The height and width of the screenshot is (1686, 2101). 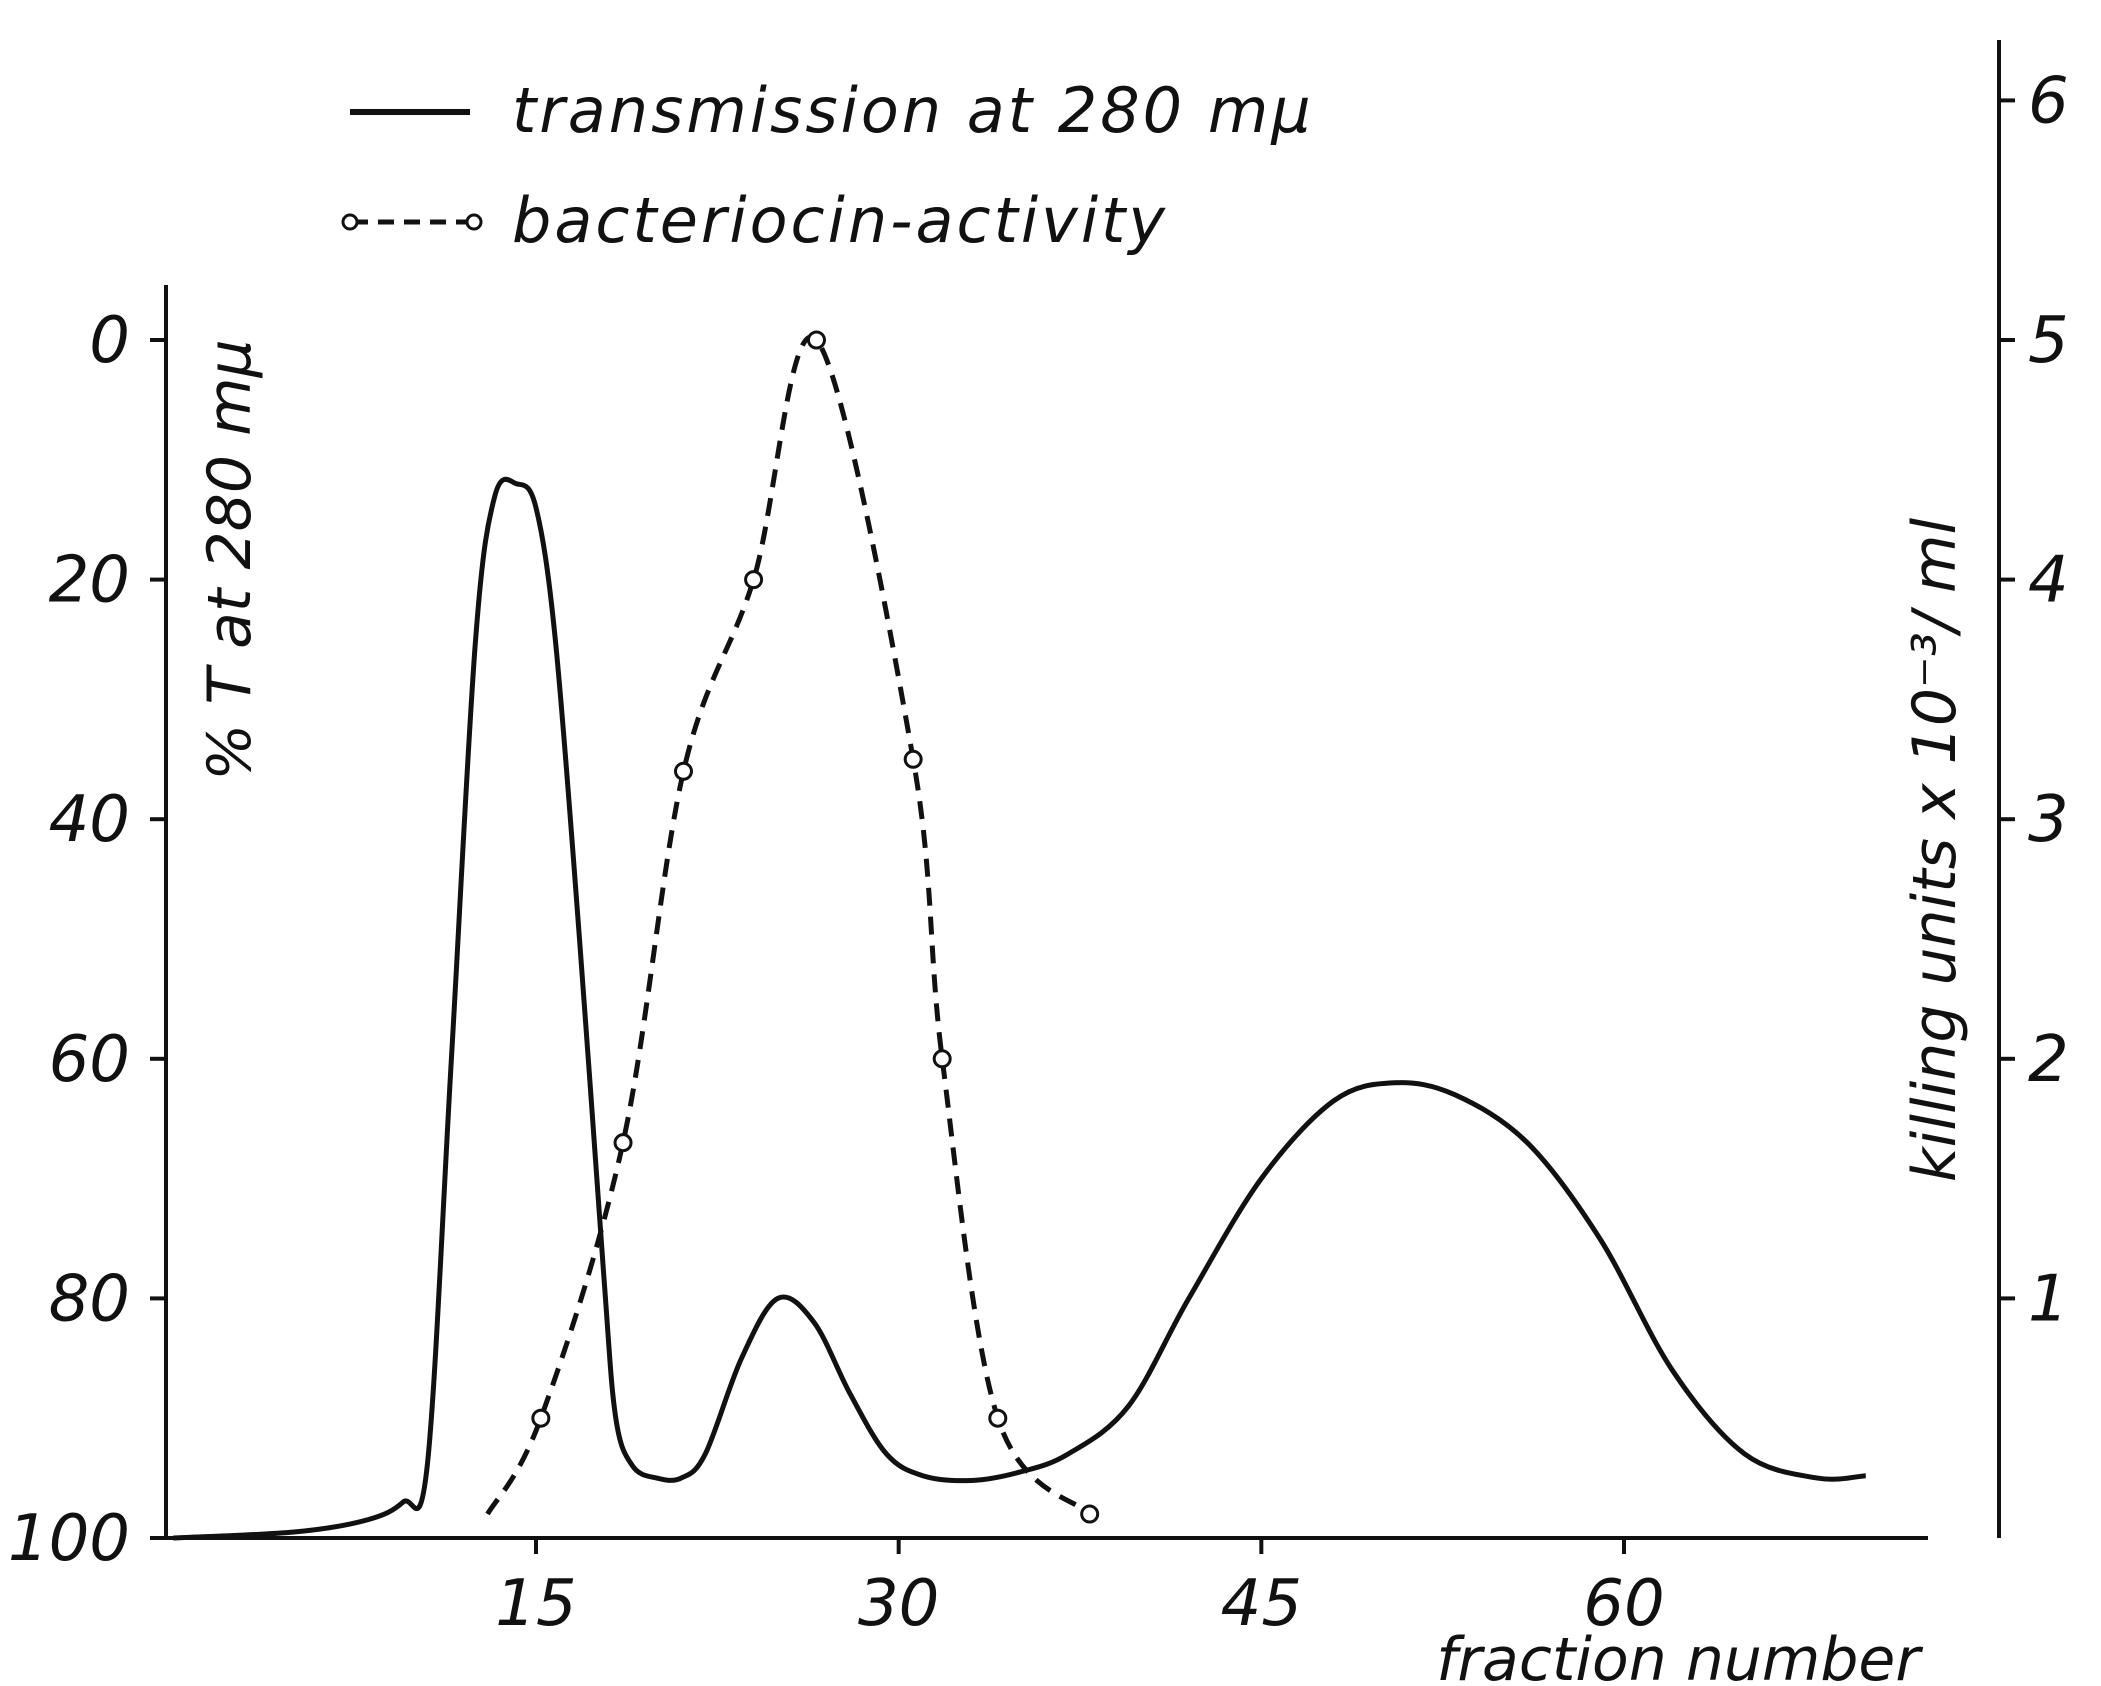 What do you see at coordinates (1935, 850) in the screenshot?
I see `right-y-axis-title: killing units x 10⁻³/ ml` at bounding box center [1935, 850].